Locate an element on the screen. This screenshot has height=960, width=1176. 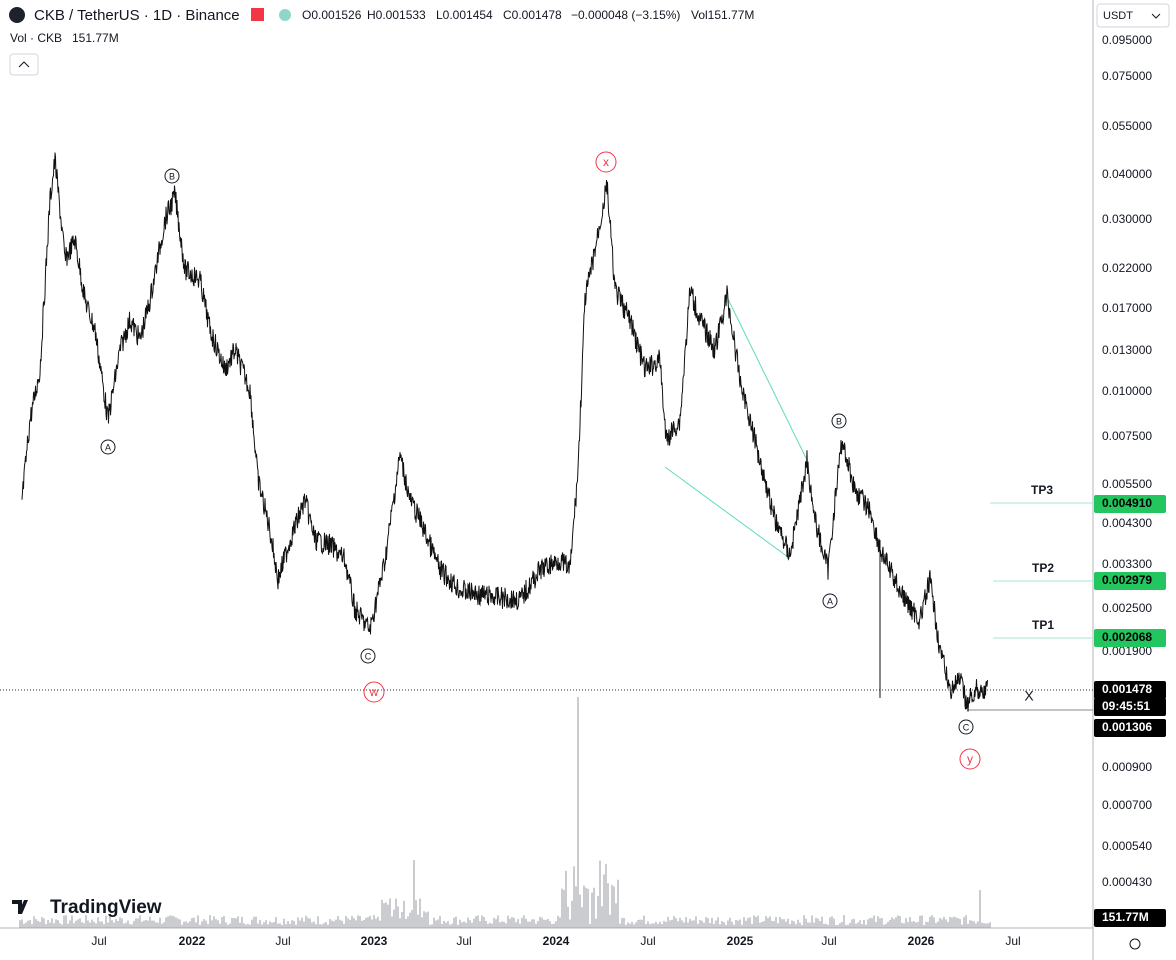
price-axis-label: 0.095000 is located at coordinates (1127, 40).